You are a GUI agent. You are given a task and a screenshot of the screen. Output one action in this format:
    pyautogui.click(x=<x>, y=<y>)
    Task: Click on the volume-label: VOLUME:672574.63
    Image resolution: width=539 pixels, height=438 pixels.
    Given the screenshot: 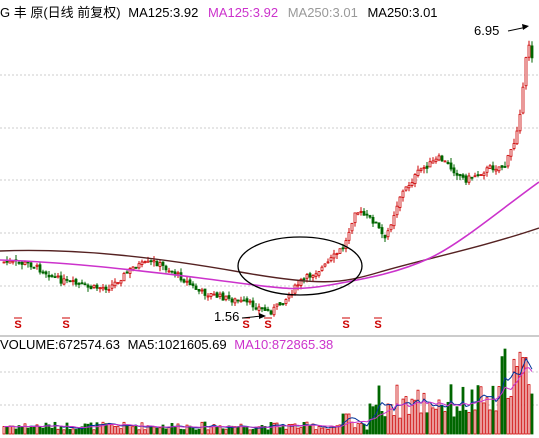 What is the action you would take?
    pyautogui.click(x=60, y=344)
    